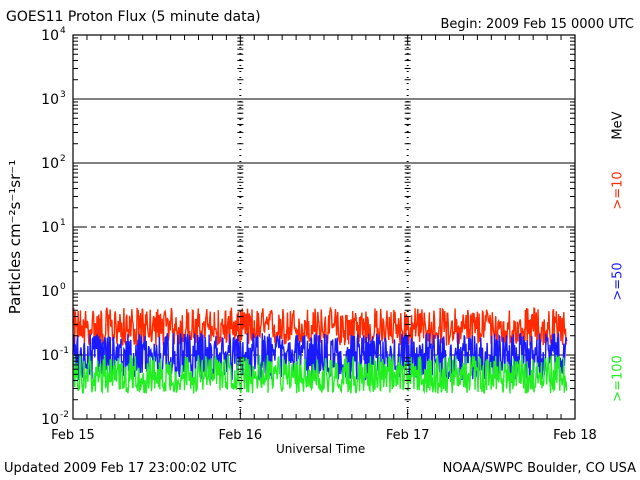 This screenshot has height=480, width=640. I want to click on y-tick-exponent: -2, so click(64, 415).